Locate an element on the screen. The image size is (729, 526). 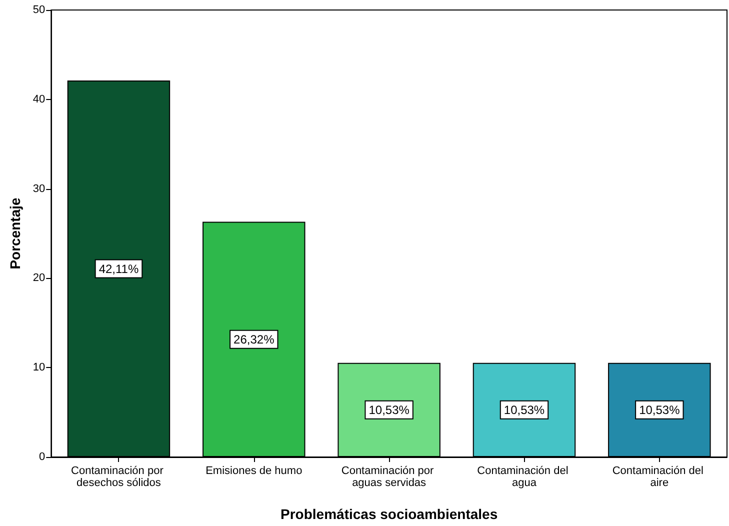
y-axis-title: Porcentaje is located at coordinates (15, 233).